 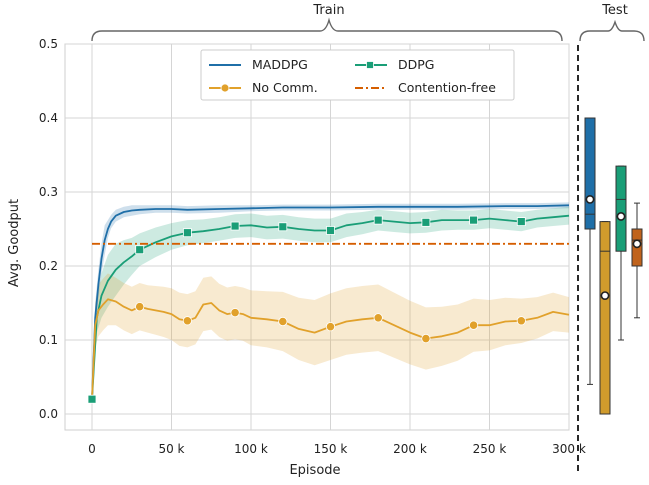 What do you see at coordinates (14, 243) in the screenshot?
I see `y-axis-label: Avg. Goodput` at bounding box center [14, 243].